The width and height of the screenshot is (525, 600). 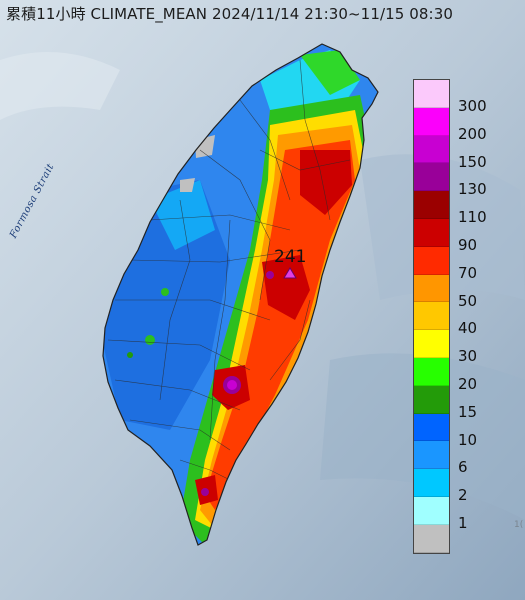 I want to click on max-rainfall-label: 241, so click(x=290, y=257).